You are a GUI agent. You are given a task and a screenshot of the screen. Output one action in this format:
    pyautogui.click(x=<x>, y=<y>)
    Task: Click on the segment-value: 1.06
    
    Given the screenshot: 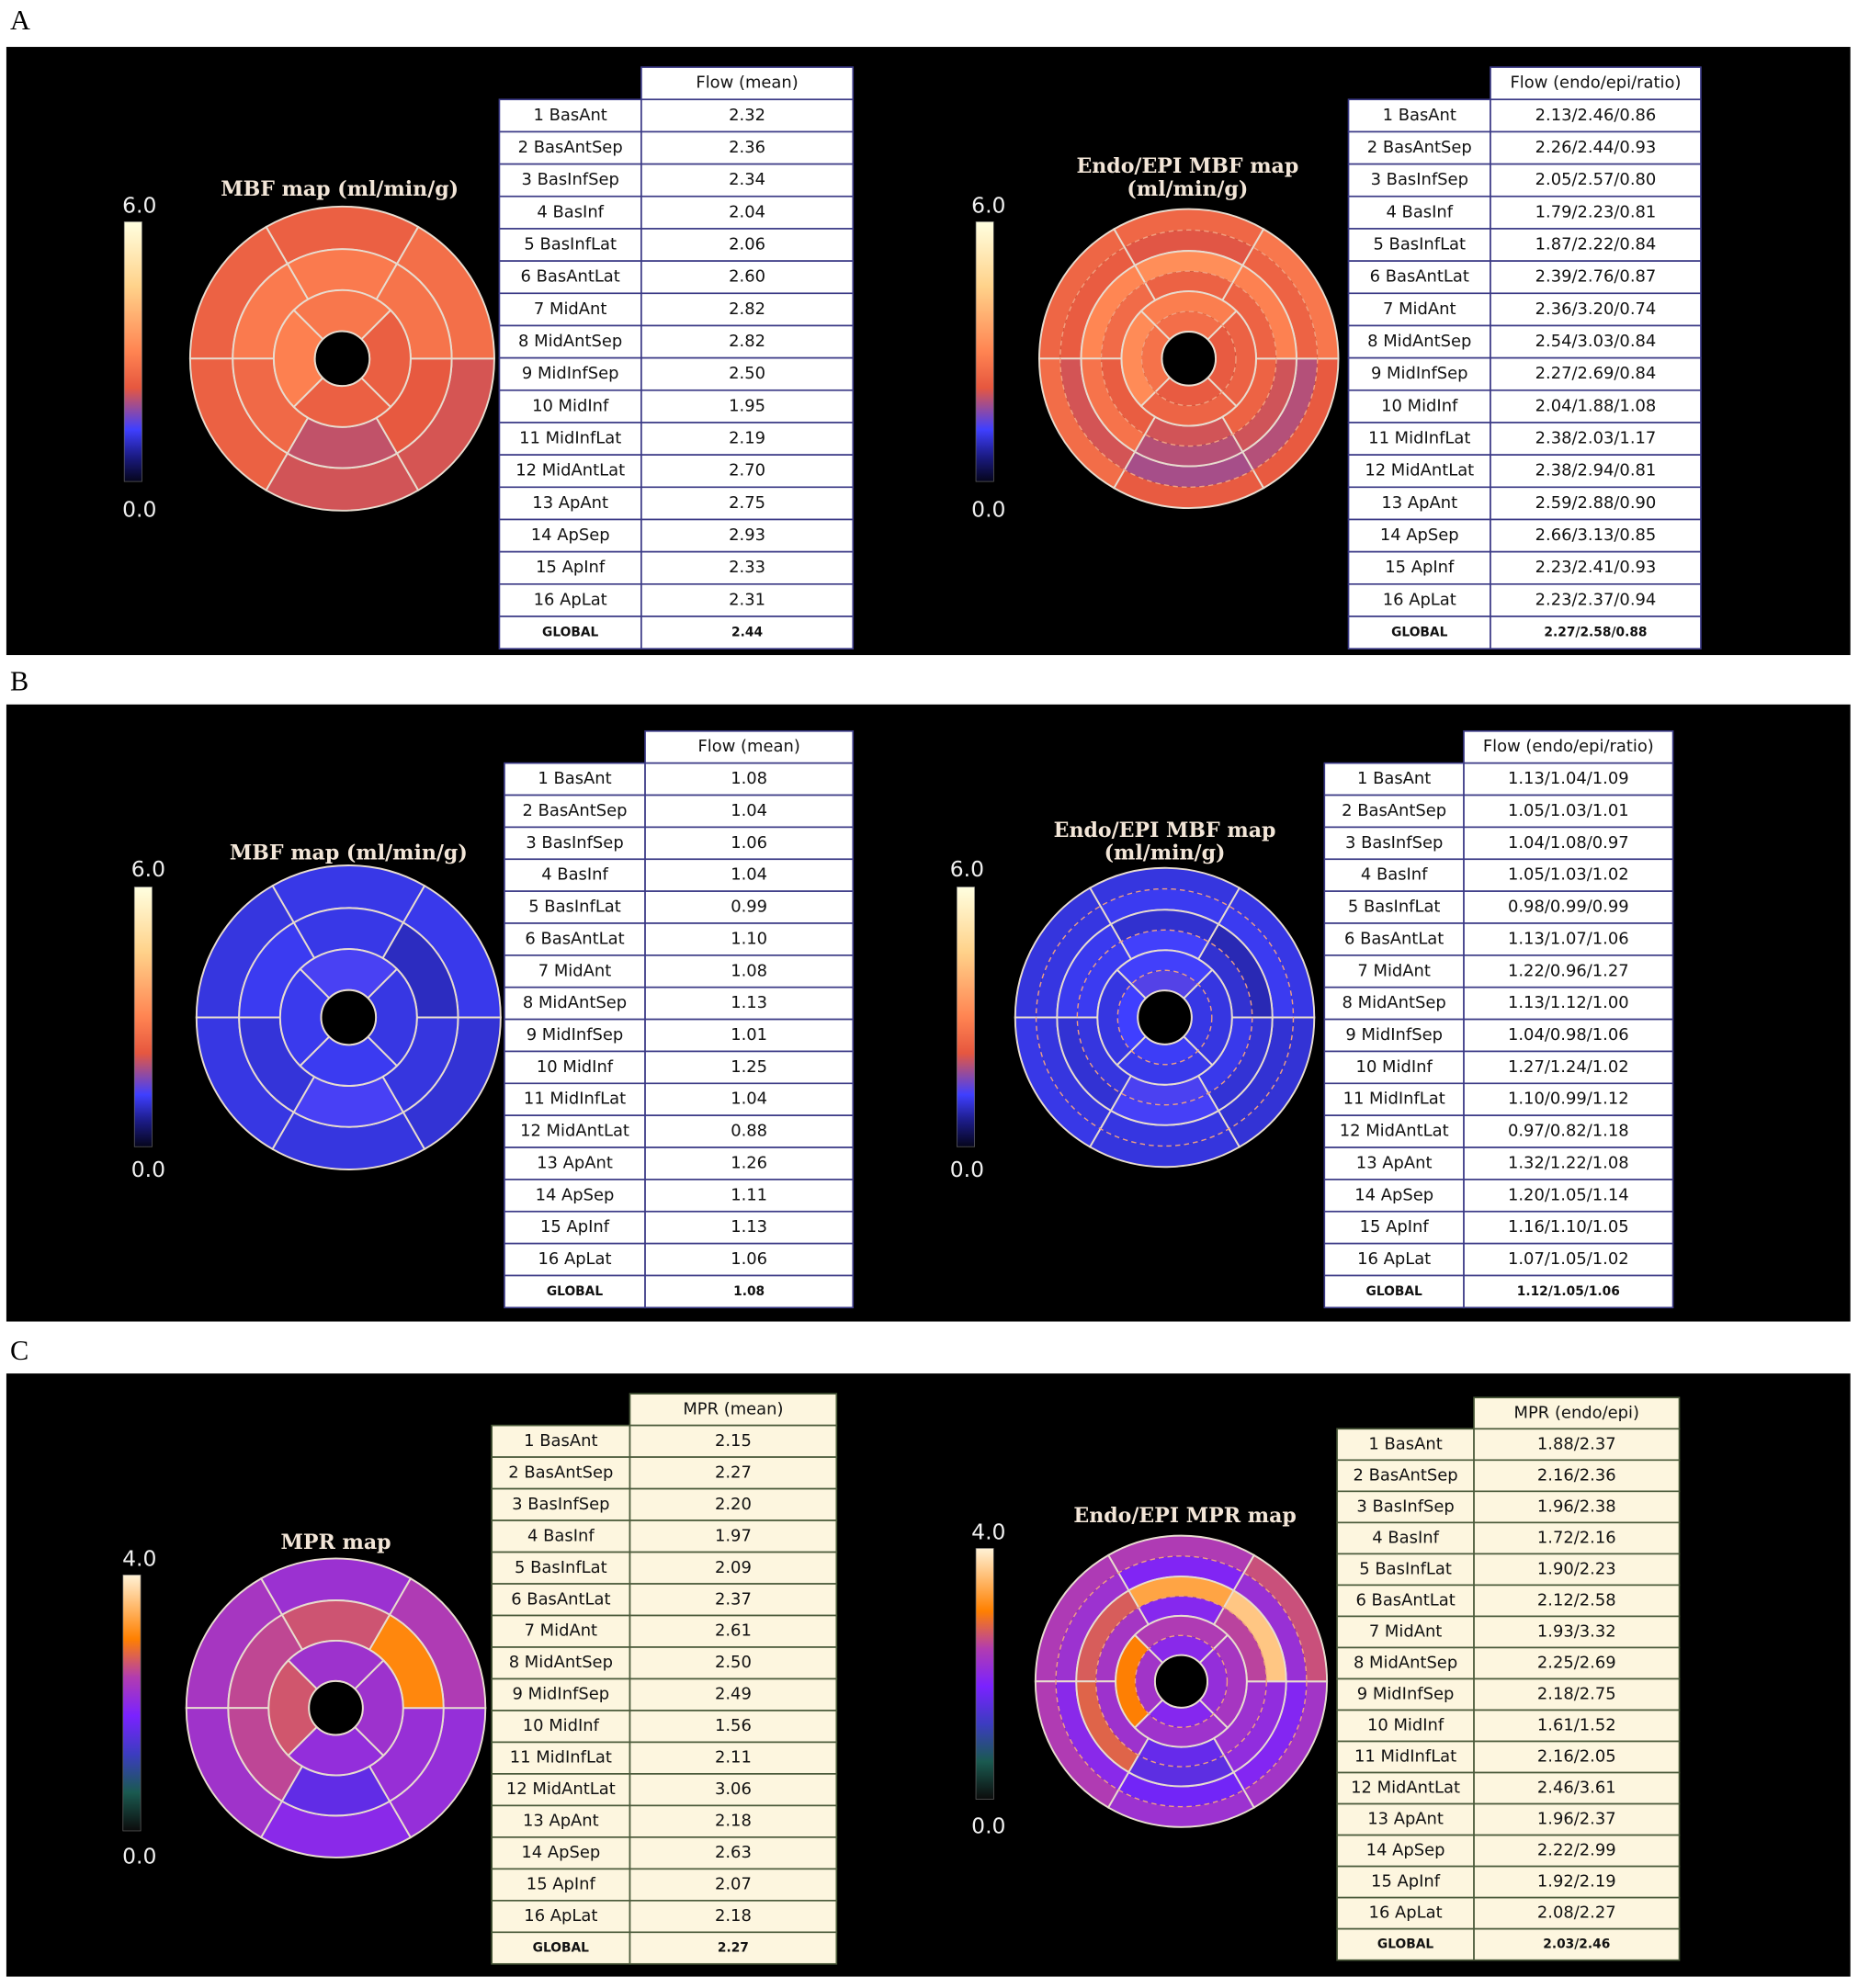 What is the action you would take?
    pyautogui.click(x=749, y=1259)
    